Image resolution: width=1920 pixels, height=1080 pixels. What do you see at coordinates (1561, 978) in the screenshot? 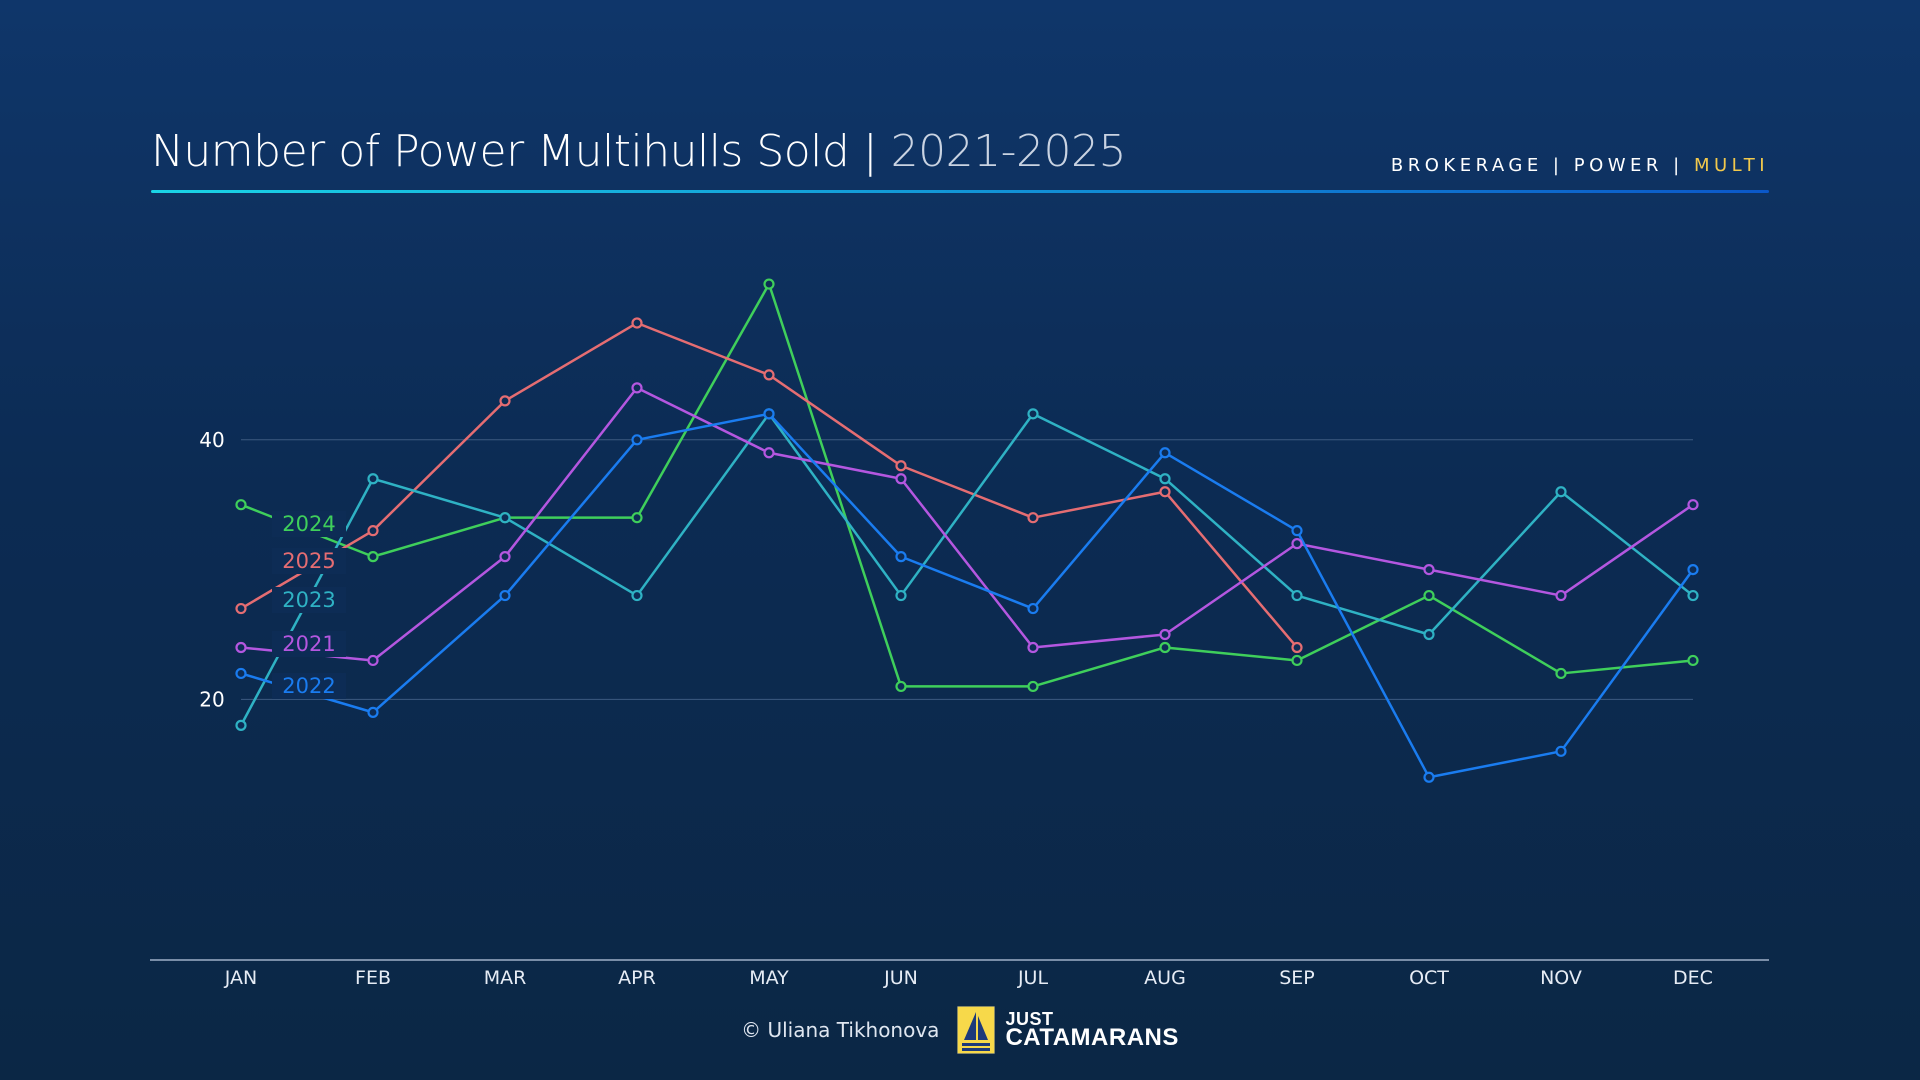
I see `x-tick-label: NOV` at bounding box center [1561, 978].